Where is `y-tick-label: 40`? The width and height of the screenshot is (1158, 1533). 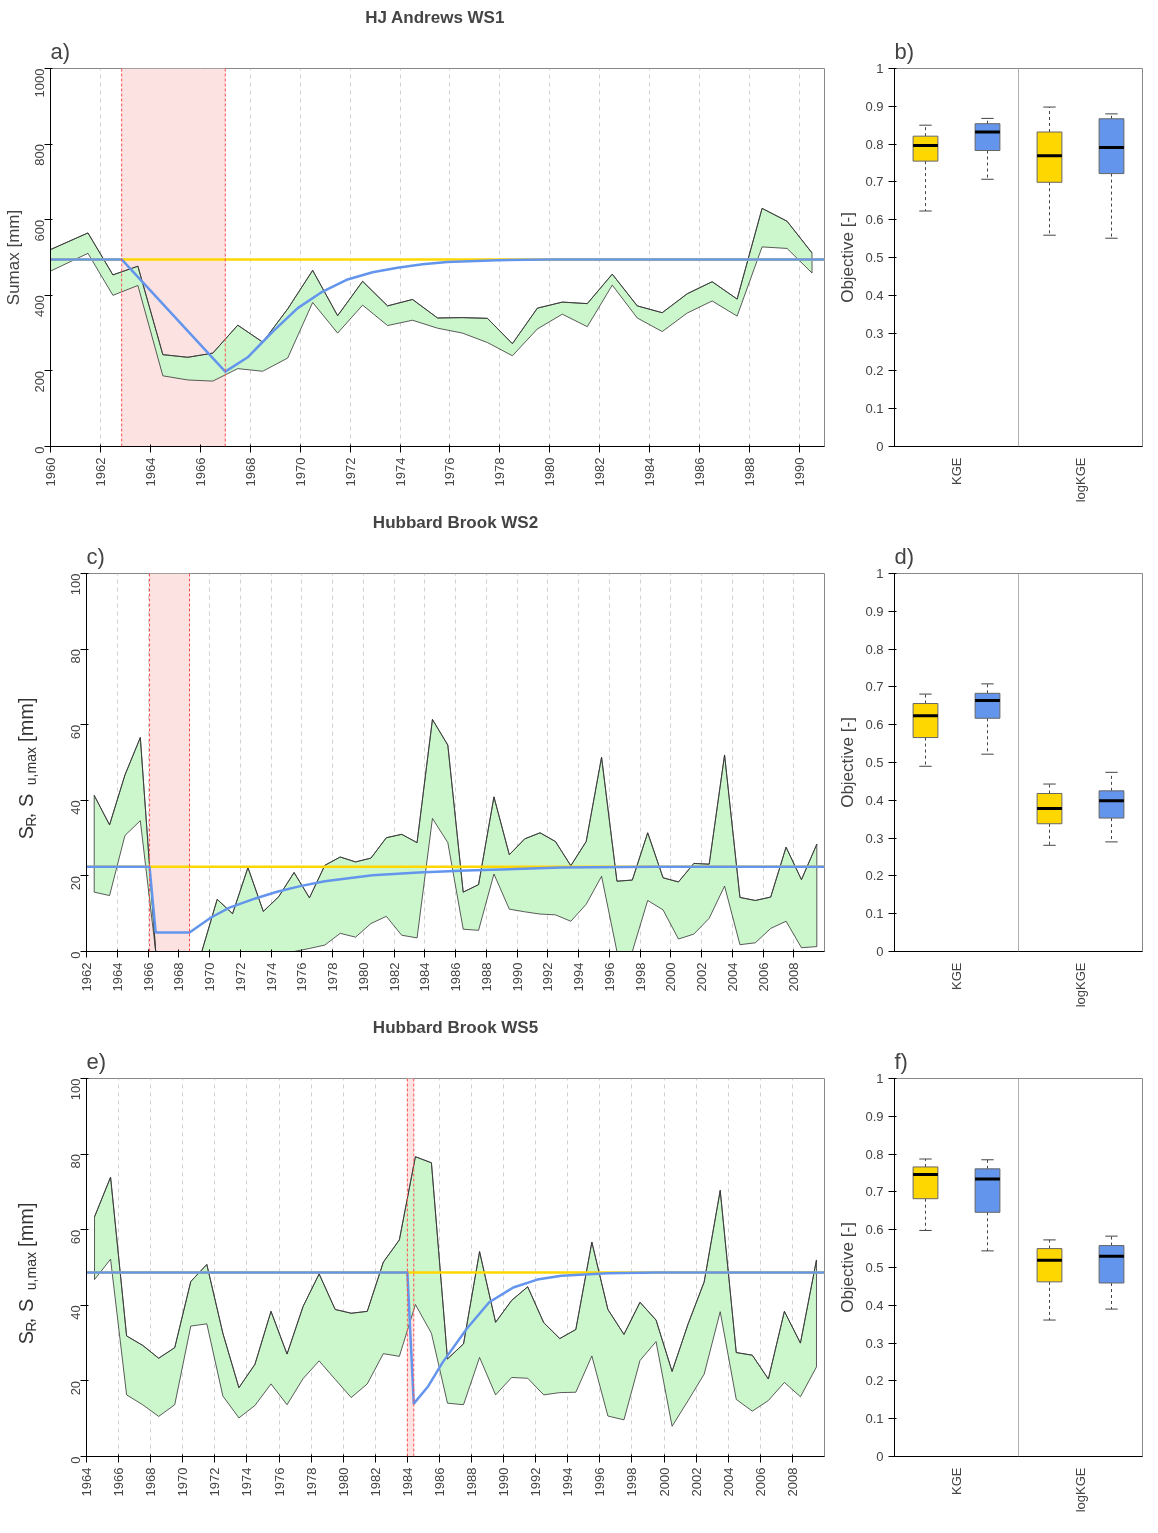 y-tick-label: 40 is located at coordinates (75, 1312).